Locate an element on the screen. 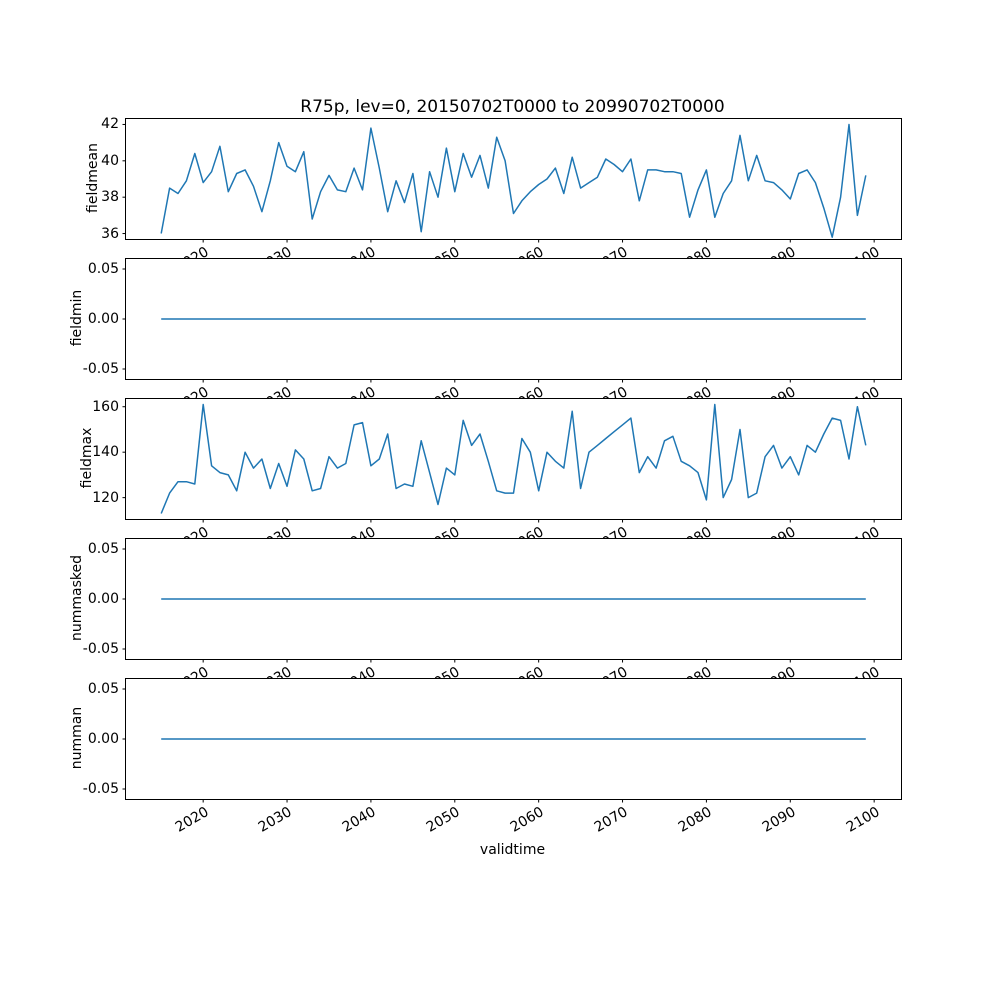  plot-area-nummasked is located at coordinates (498, 605).